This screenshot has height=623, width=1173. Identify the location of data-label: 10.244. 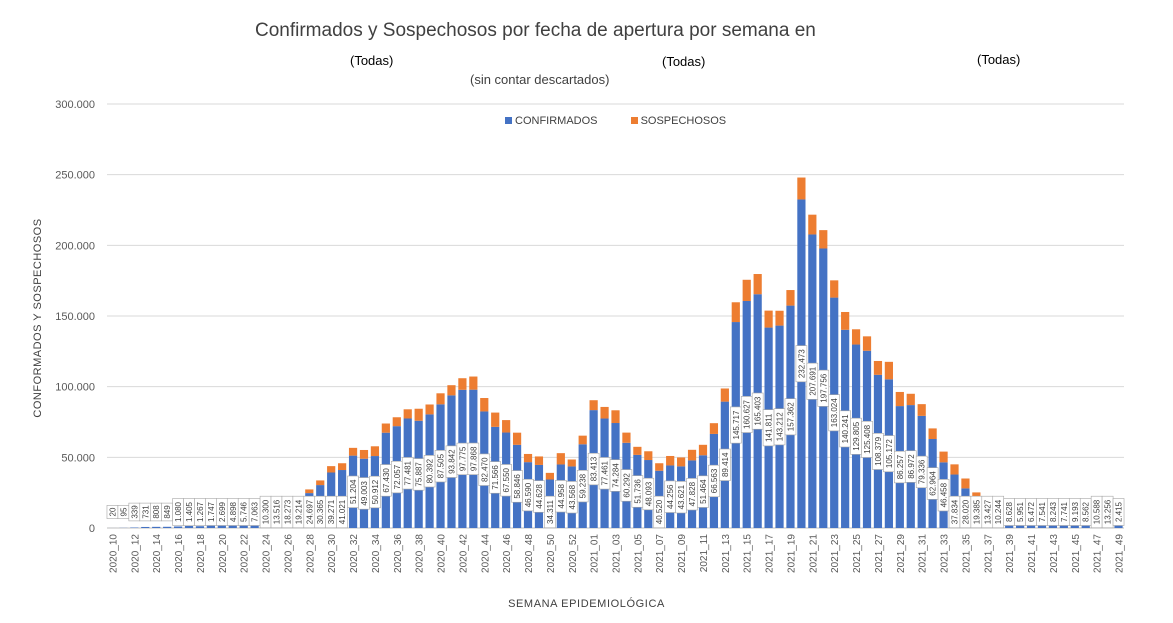
(998, 511).